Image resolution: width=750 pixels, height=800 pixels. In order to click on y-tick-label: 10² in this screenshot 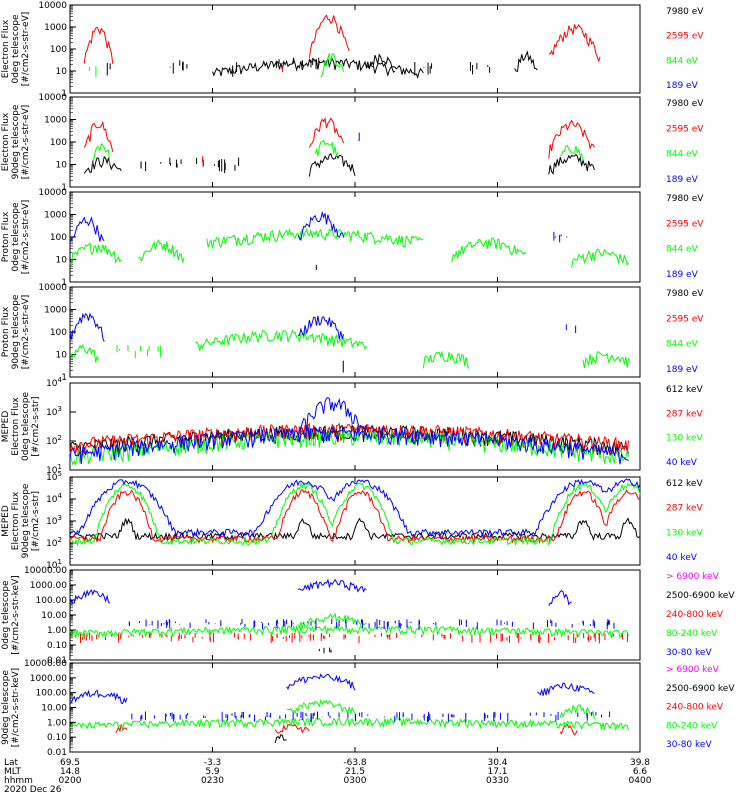, I will do `click(54, 440)`.